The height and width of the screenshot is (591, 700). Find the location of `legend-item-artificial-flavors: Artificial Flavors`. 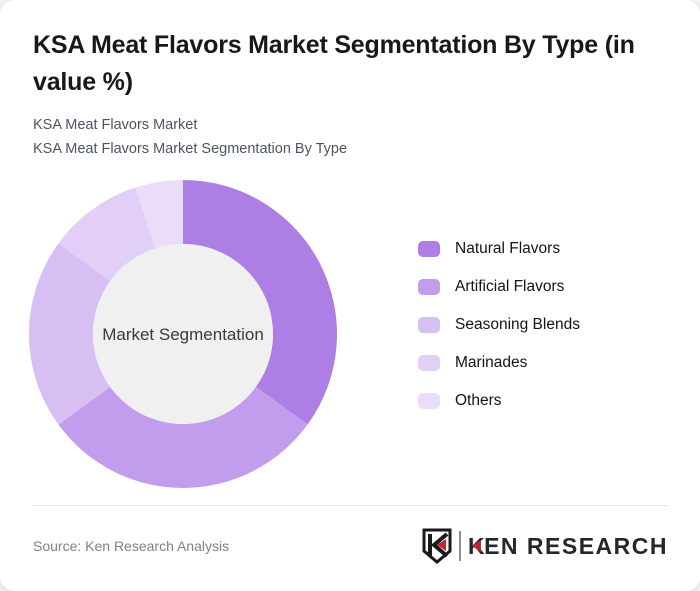

legend-item-artificial-flavors: Artificial Flavors is located at coordinates (499, 286).